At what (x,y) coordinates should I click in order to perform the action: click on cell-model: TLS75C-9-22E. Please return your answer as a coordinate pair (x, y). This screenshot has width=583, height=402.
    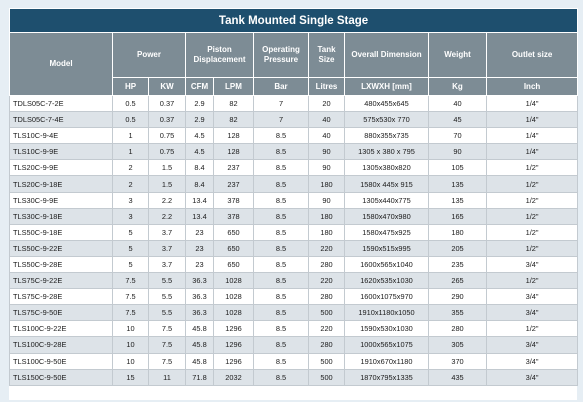
    Looking at the image, I should click on (61, 281).